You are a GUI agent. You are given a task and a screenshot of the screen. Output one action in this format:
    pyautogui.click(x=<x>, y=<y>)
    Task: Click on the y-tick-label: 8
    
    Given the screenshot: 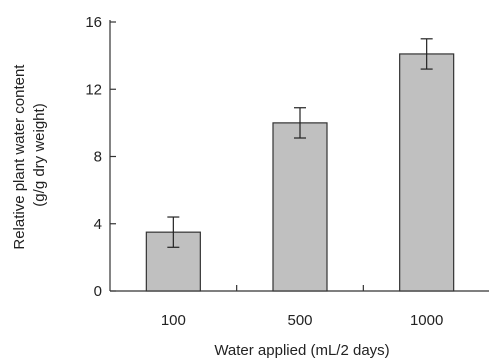 What is the action you would take?
    pyautogui.click(x=98, y=157)
    